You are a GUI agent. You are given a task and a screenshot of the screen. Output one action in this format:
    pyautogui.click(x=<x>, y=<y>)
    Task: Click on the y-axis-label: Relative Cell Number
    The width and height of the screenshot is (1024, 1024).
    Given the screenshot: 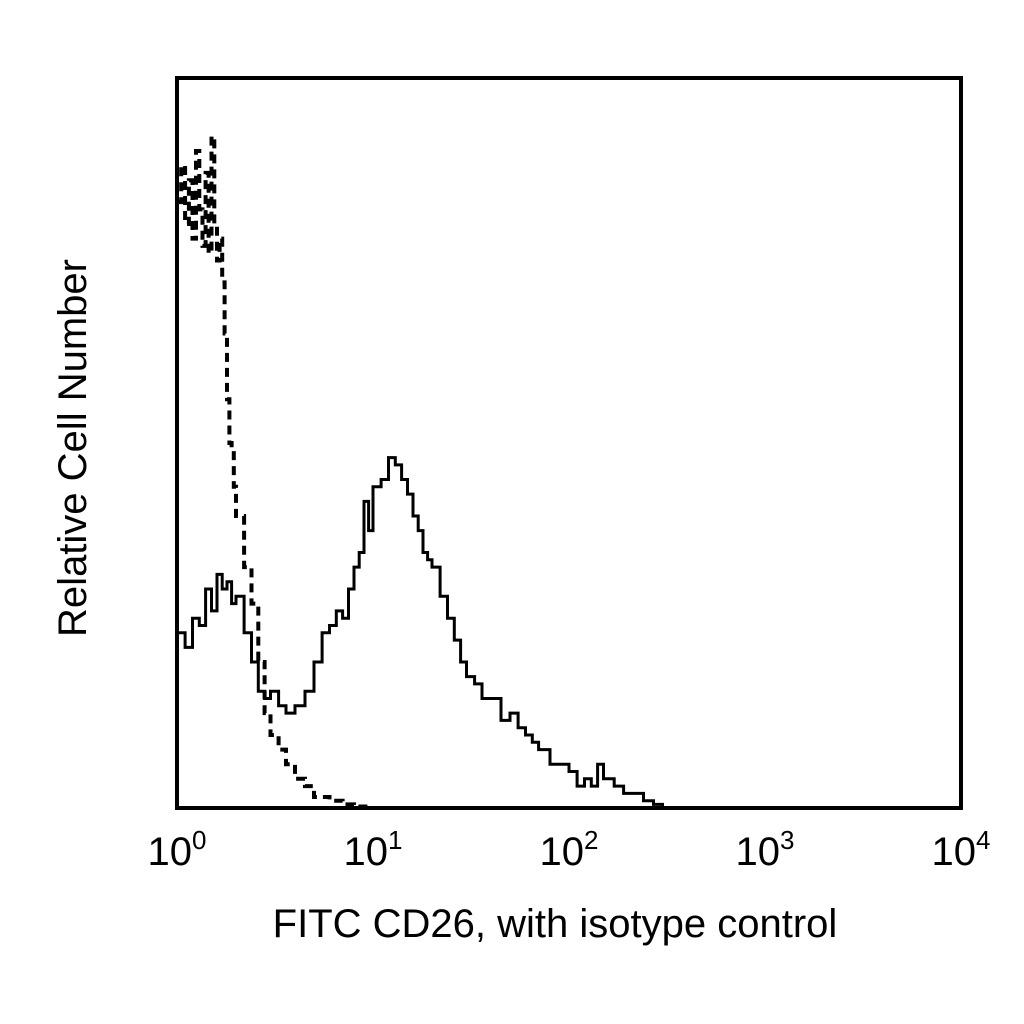 What is the action you would take?
    pyautogui.click(x=73, y=448)
    